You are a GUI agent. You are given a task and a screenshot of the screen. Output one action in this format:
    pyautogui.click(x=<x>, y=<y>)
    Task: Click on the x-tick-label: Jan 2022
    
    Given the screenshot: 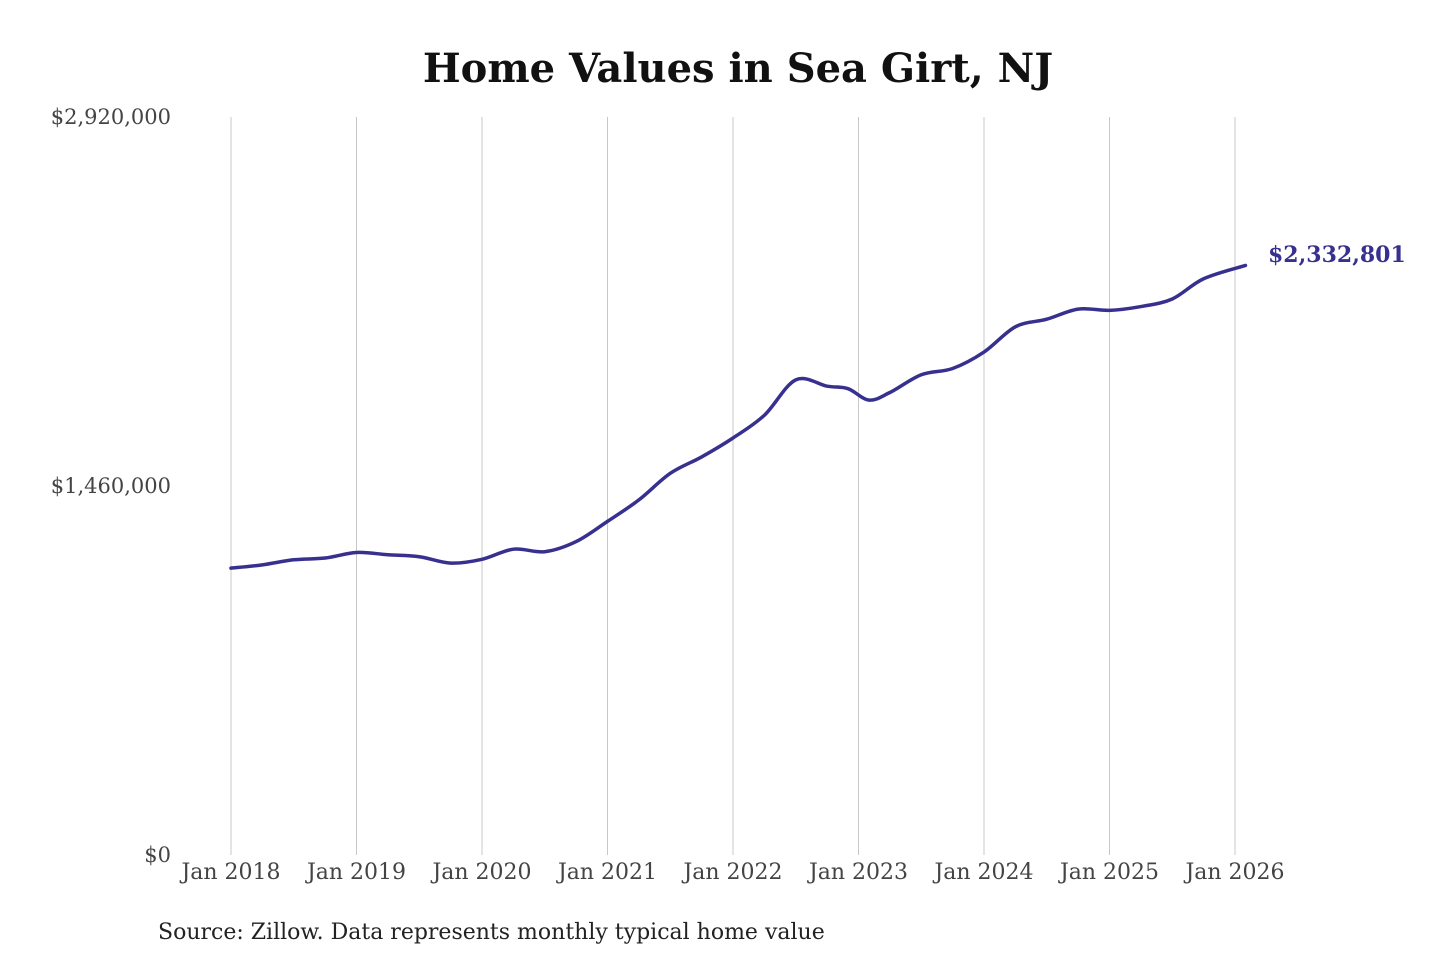 What is the action you would take?
    pyautogui.click(x=731, y=872)
    